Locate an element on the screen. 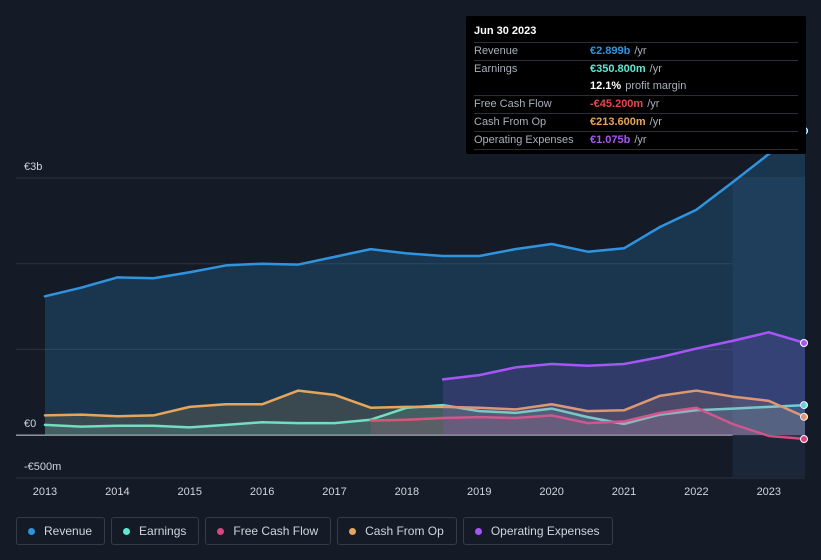 This screenshot has height=560, width=821. x-tick-label: 2020 is located at coordinates (551, 492).